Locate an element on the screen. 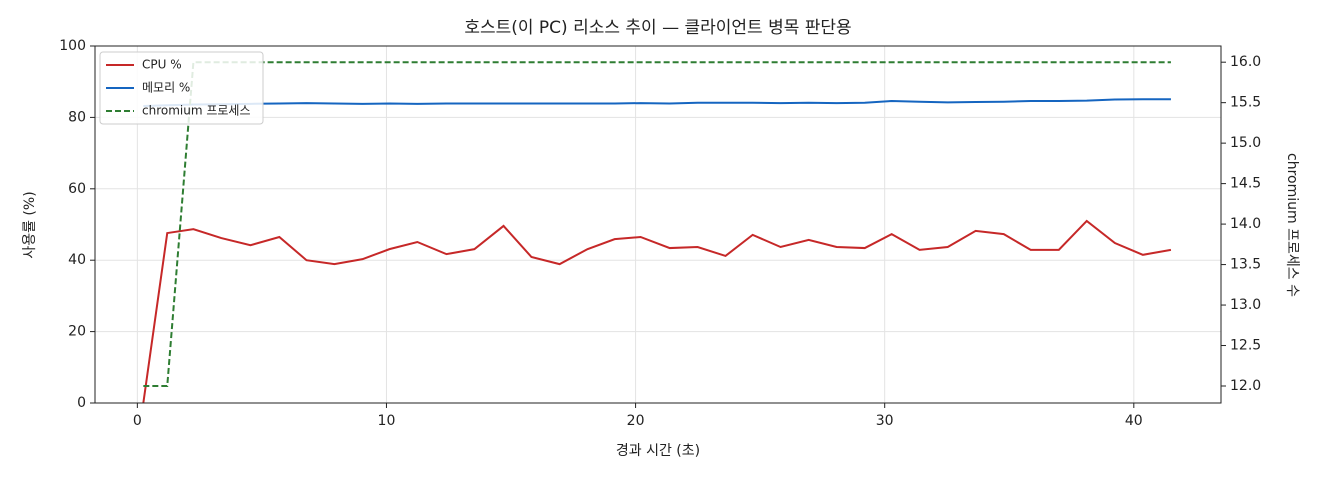 The image size is (1320, 480). y-tick-label: 80 is located at coordinates (77, 117).